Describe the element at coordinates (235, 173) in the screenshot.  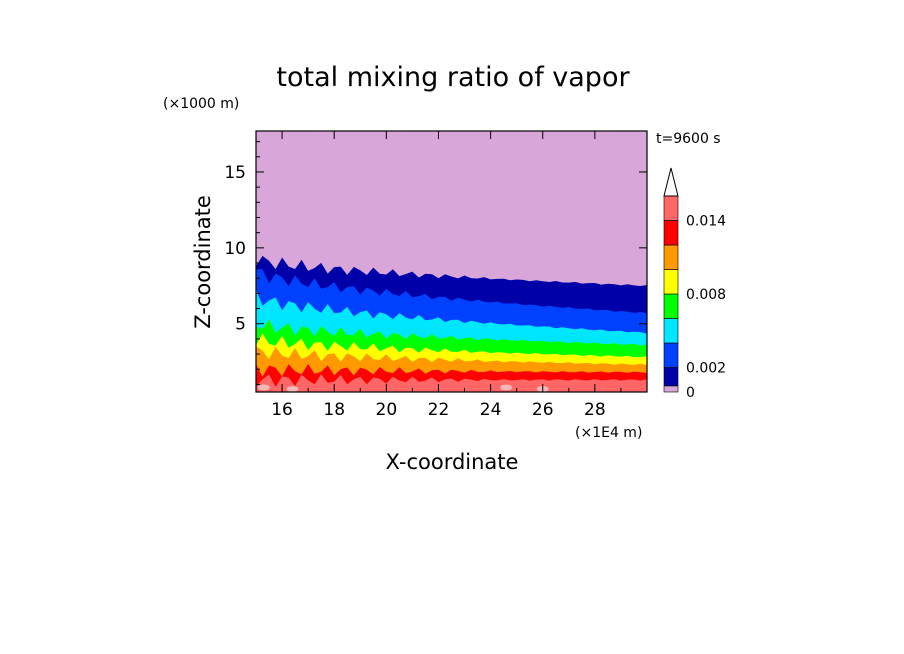
I see `y-tick-label: 15` at that location.